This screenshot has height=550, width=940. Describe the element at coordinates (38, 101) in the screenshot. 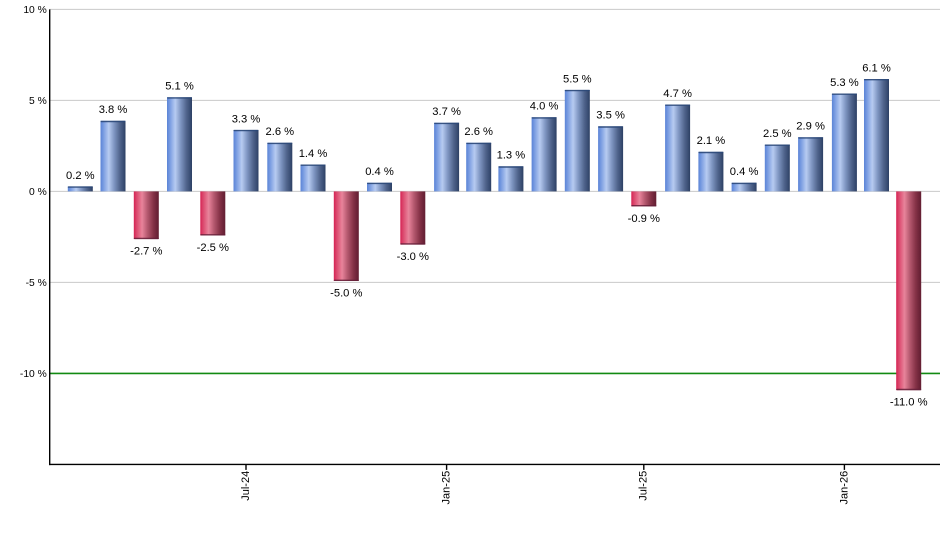

I see `svg-text: 5 %` at that location.